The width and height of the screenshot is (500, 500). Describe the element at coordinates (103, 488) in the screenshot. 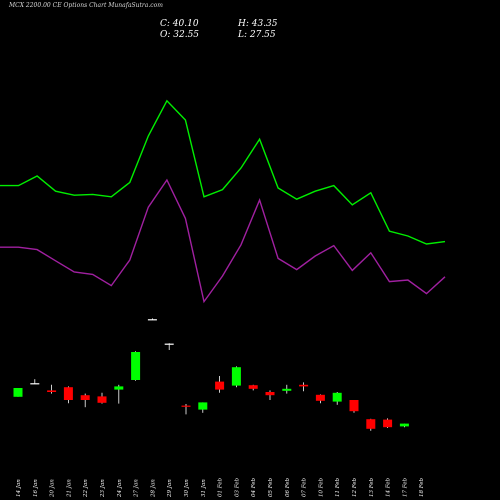

I see `x-tick-label: 23 Jan` at that location.